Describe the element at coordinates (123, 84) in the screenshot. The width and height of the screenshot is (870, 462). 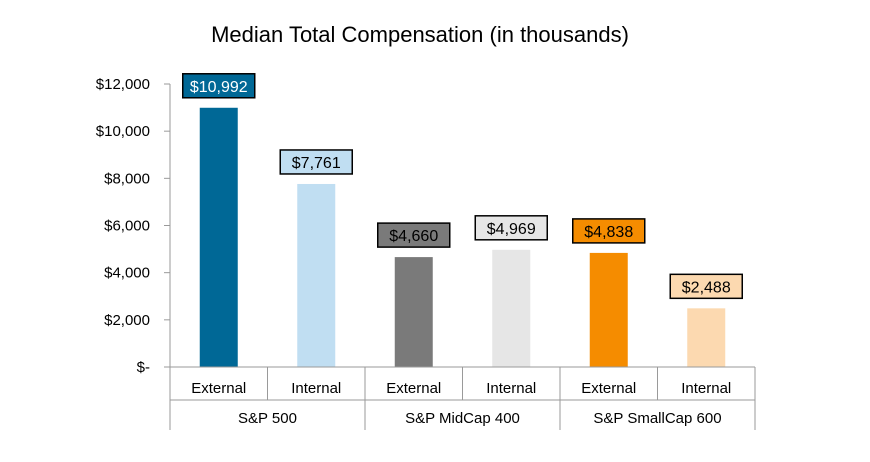
I see `y-tick-label: $12,000` at that location.